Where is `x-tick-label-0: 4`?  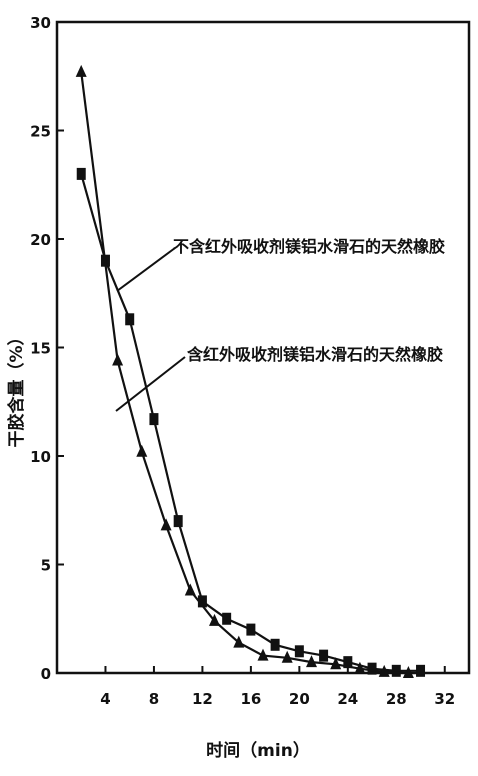 x-tick-label-0: 4 is located at coordinates (105, 699).